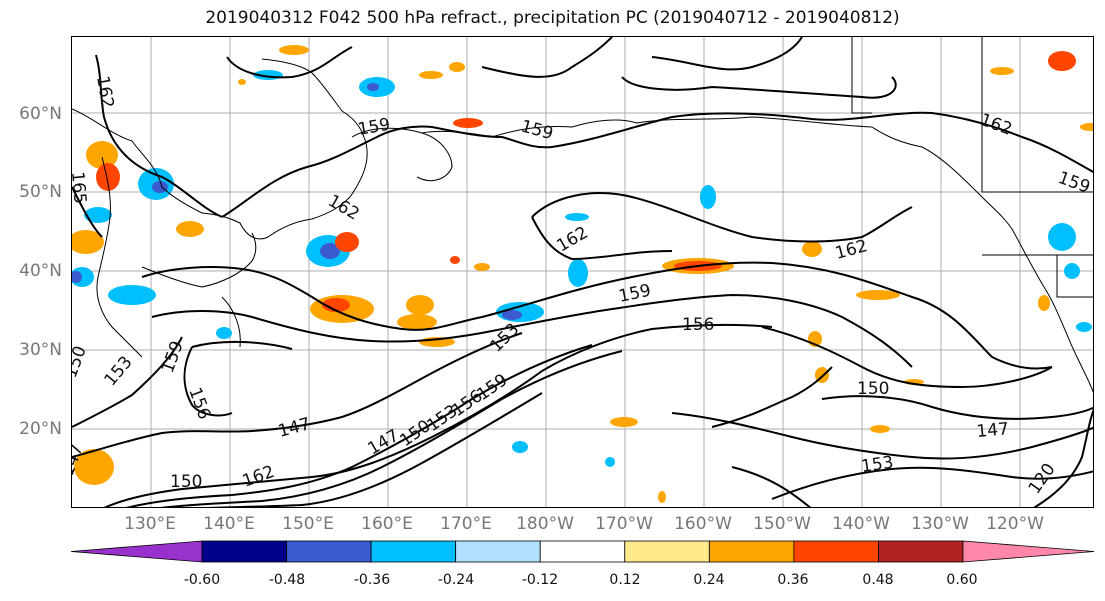  Describe the element at coordinates (136, 551) in the screenshot. I see `colorbar-extend-low` at that location.